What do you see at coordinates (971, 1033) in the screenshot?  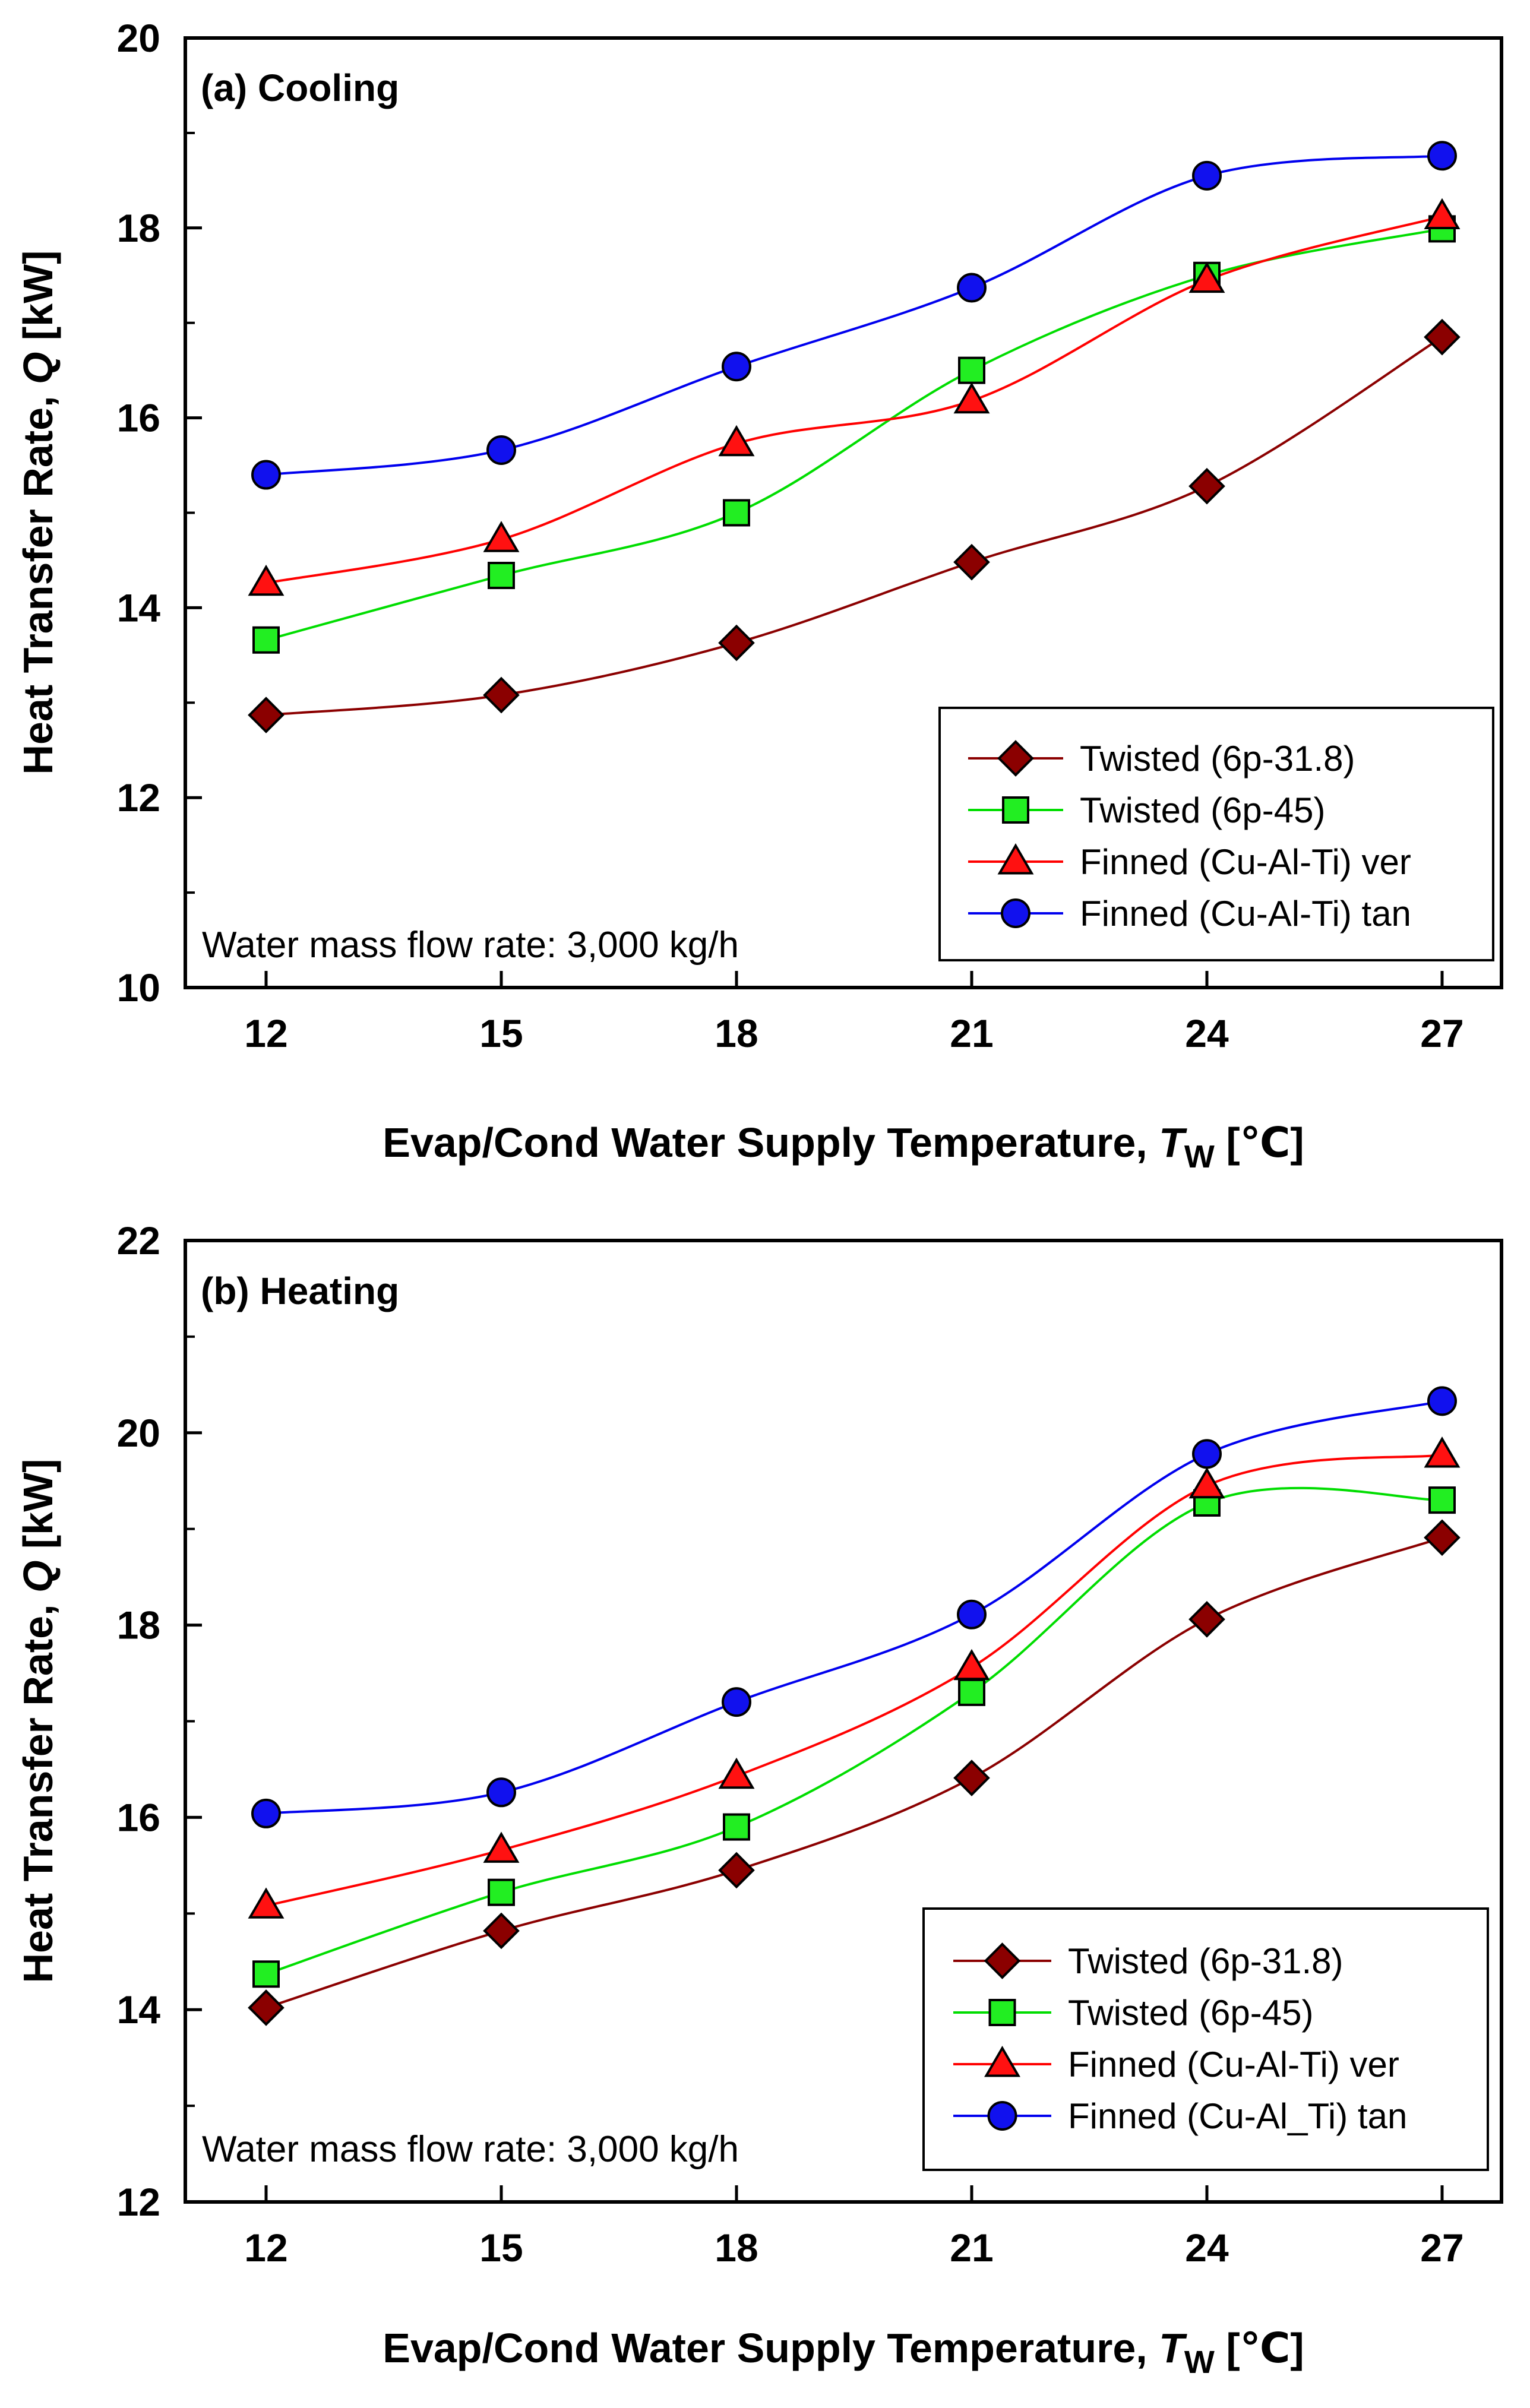 I see `x-tick-label: 21` at bounding box center [971, 1033].